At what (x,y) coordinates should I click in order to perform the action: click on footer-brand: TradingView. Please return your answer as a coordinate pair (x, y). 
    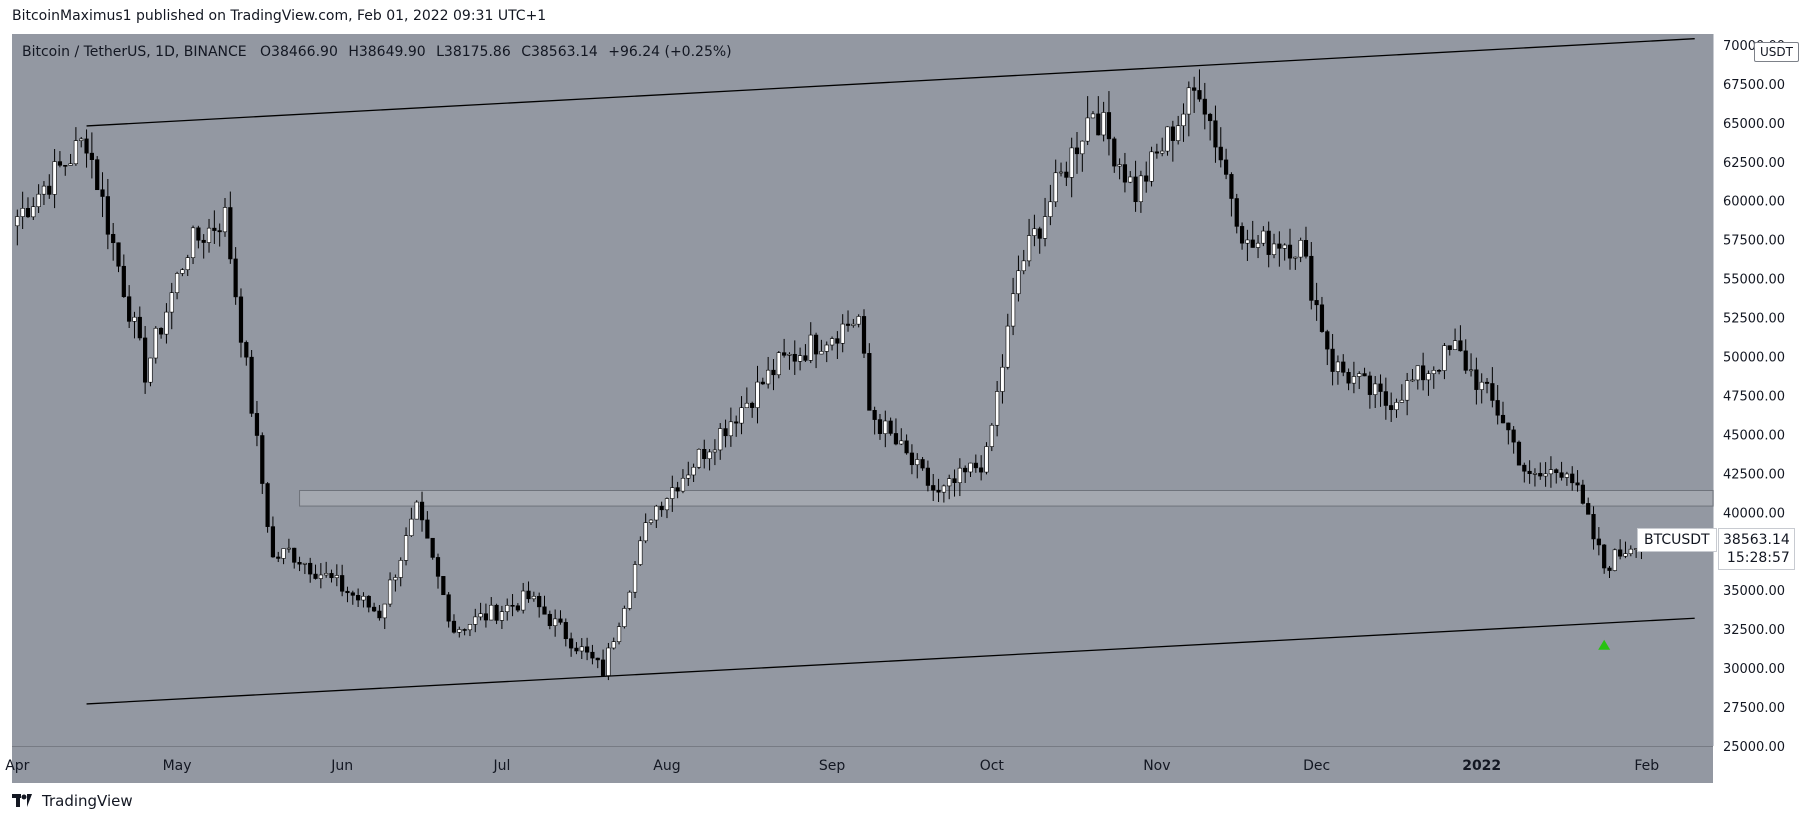
    Looking at the image, I should click on (72, 801).